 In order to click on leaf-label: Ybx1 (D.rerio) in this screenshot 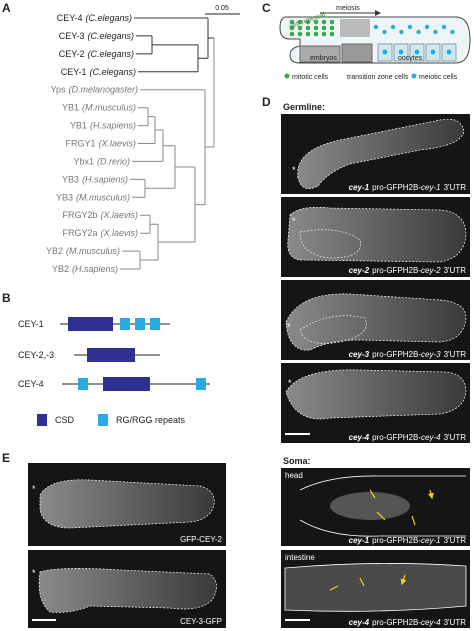, I will do `click(101, 161)`.